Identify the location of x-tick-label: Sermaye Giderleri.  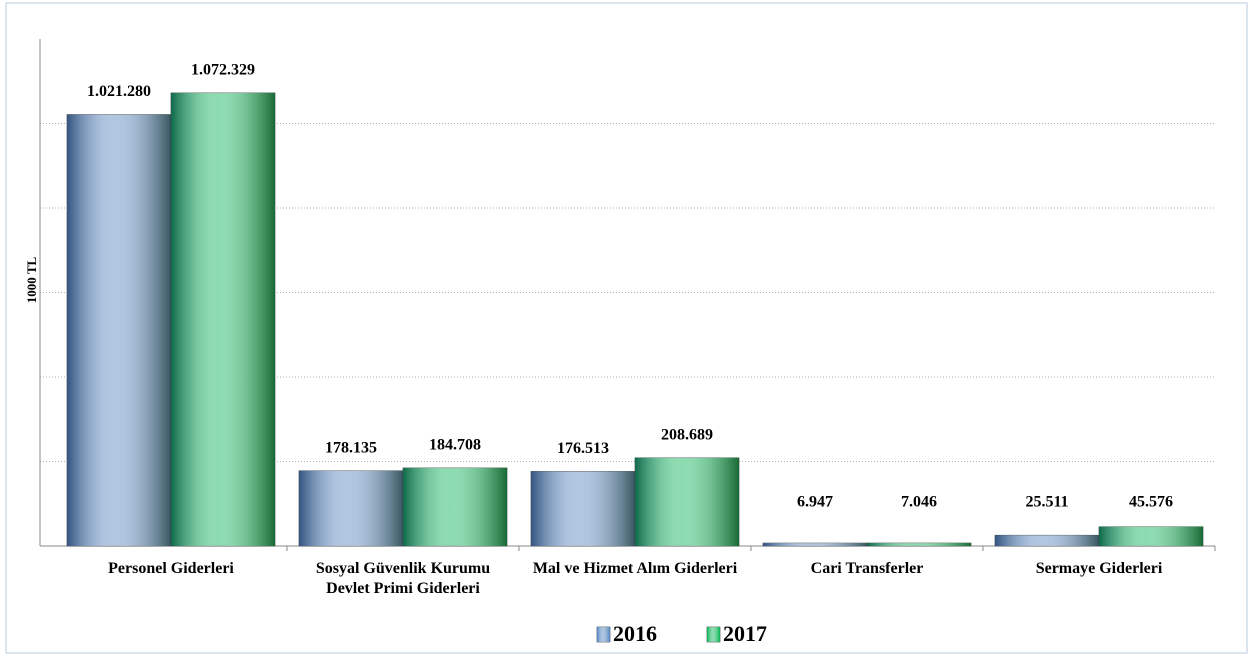
(1099, 568).